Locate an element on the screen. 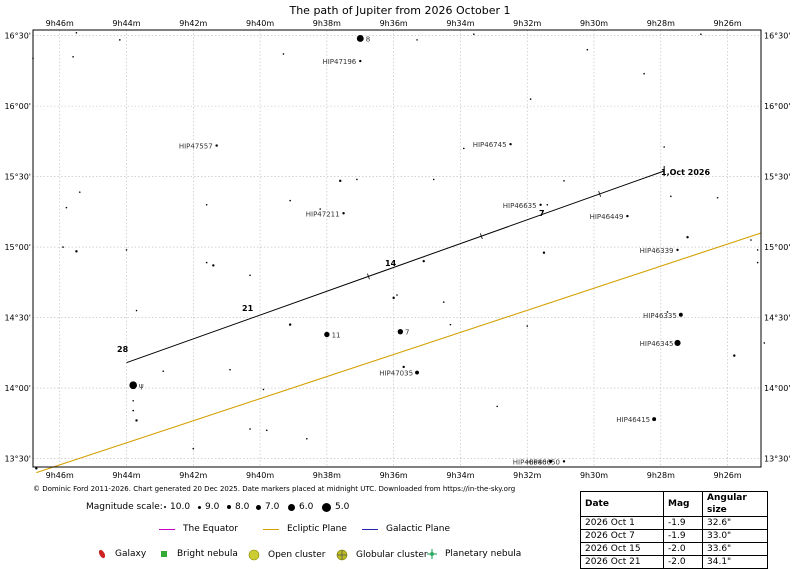 This screenshot has width=800, height=569. mag-item-5: 5.0 is located at coordinates (335, 507).